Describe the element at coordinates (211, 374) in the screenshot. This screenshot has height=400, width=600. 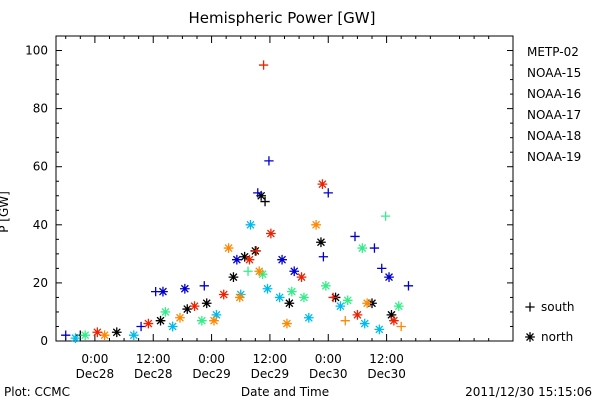
I see `x-tick-date-label: Dec29` at that location.